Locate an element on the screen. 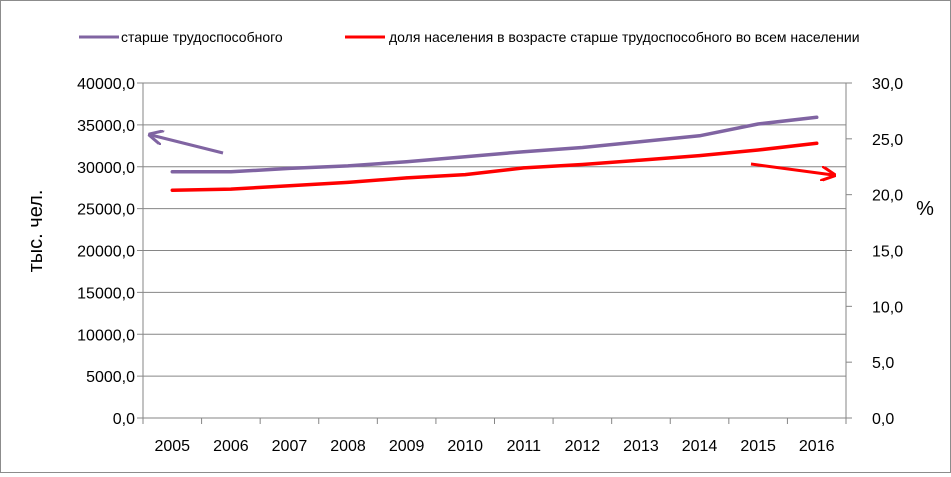 The height and width of the screenshot is (477, 951). left-axis-tick-label: 0,0 is located at coordinates (124, 419).